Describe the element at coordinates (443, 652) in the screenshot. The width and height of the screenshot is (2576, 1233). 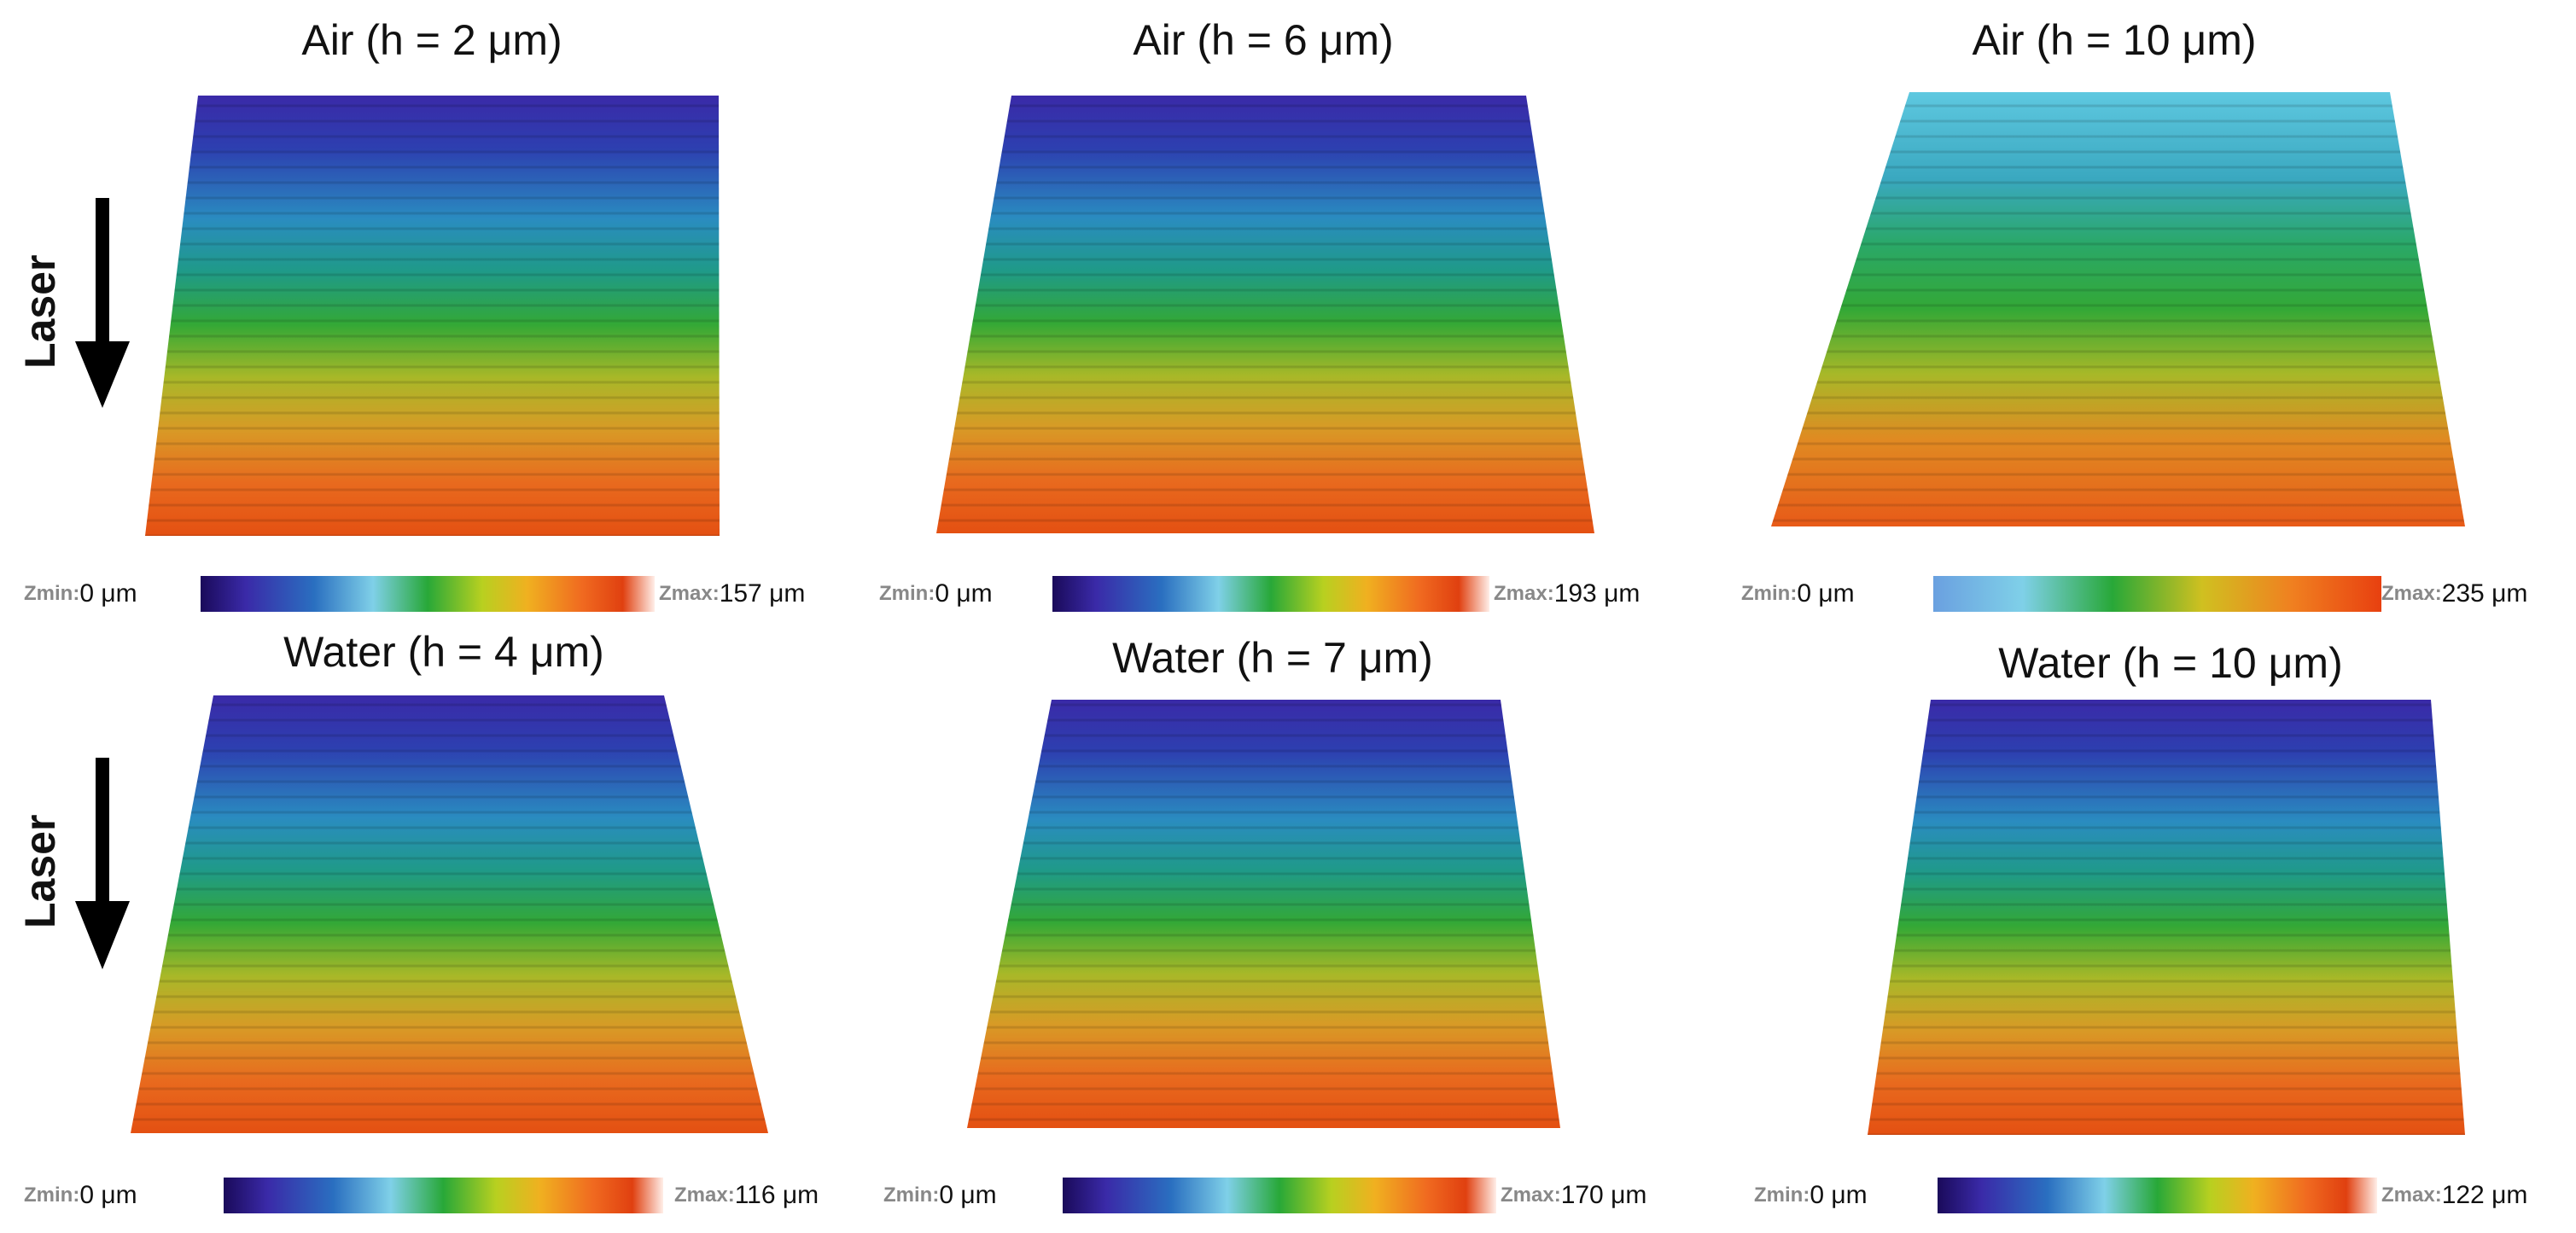
I see `panel-title: Water (h = 4 μm)` at that location.